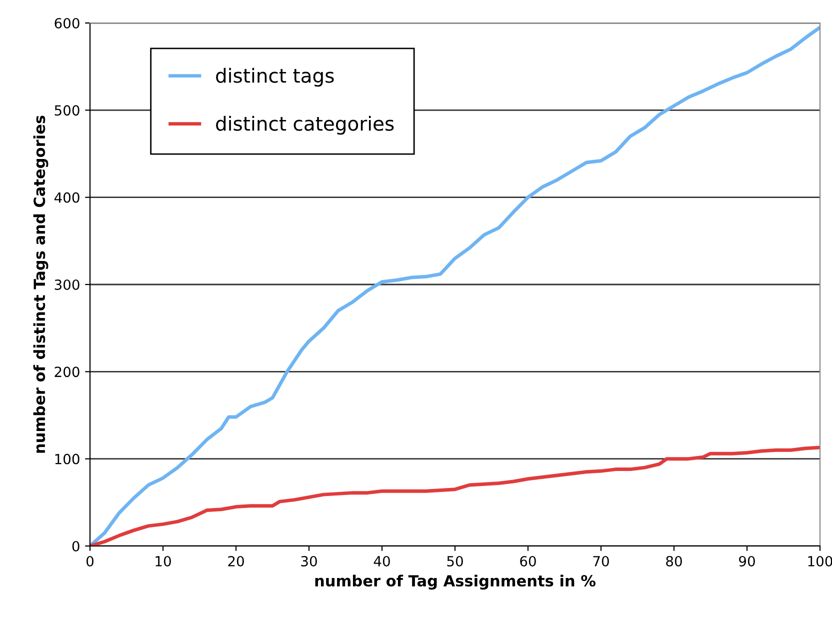 The width and height of the screenshot is (832, 635). What do you see at coordinates (76, 546) in the screenshot?
I see `y-tick-label: 0` at bounding box center [76, 546].